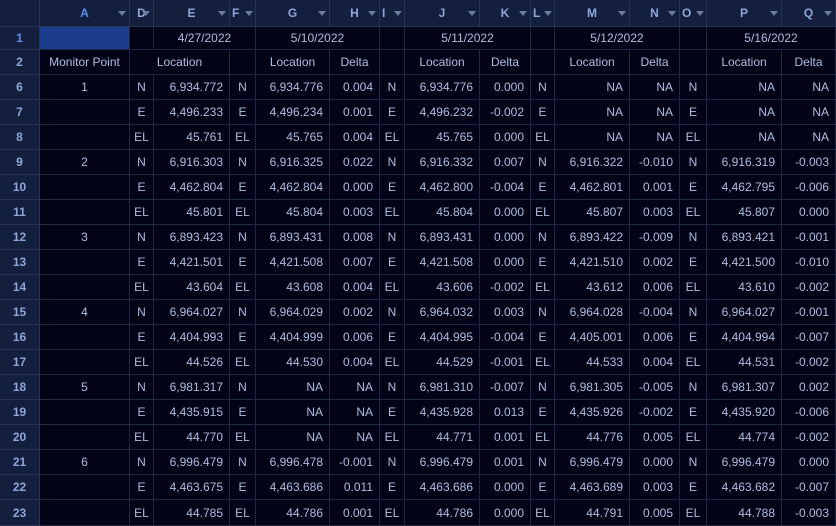 Image resolution: width=836 pixels, height=526 pixels. Describe the element at coordinates (809, 437) in the screenshot. I see `cell-q-20: -0.002` at that location.